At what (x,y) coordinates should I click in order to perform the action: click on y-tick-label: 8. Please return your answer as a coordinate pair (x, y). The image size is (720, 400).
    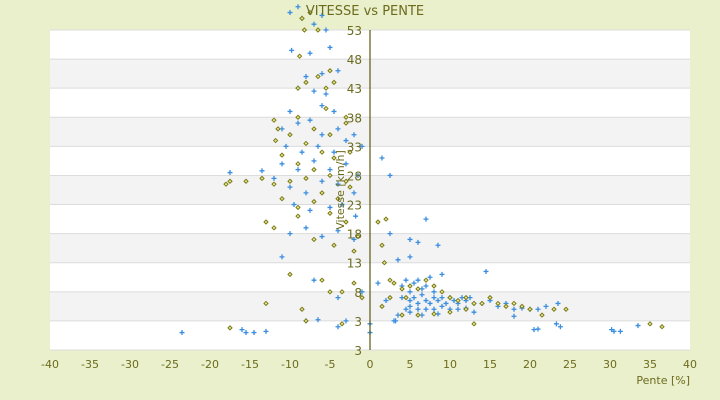
    Looking at the image, I should click on (358, 293).